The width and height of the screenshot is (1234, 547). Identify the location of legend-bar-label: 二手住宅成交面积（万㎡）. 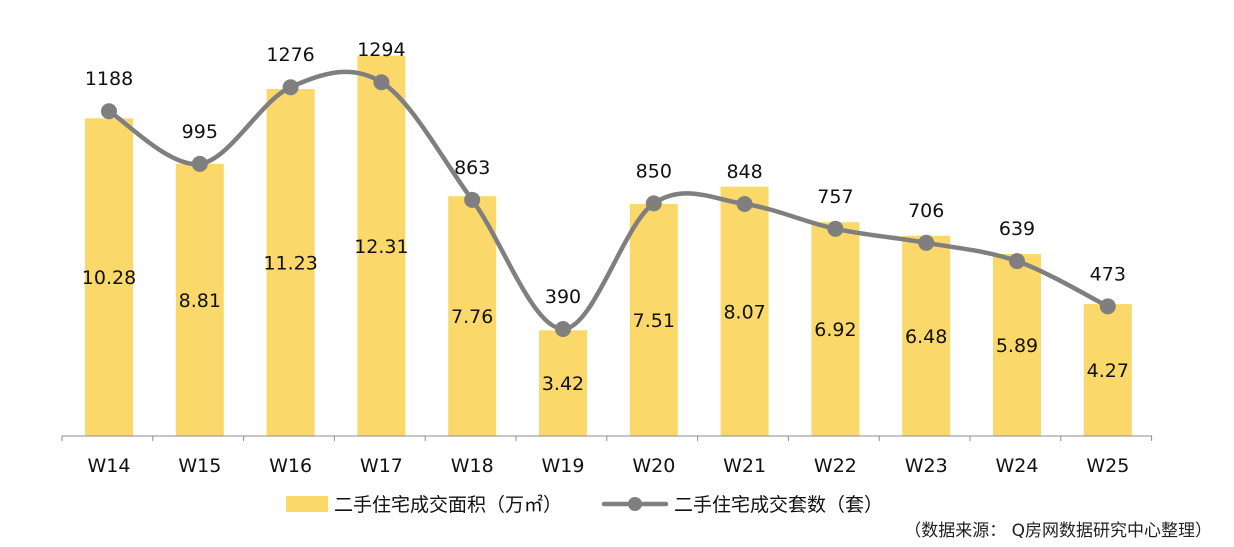
(448, 504).